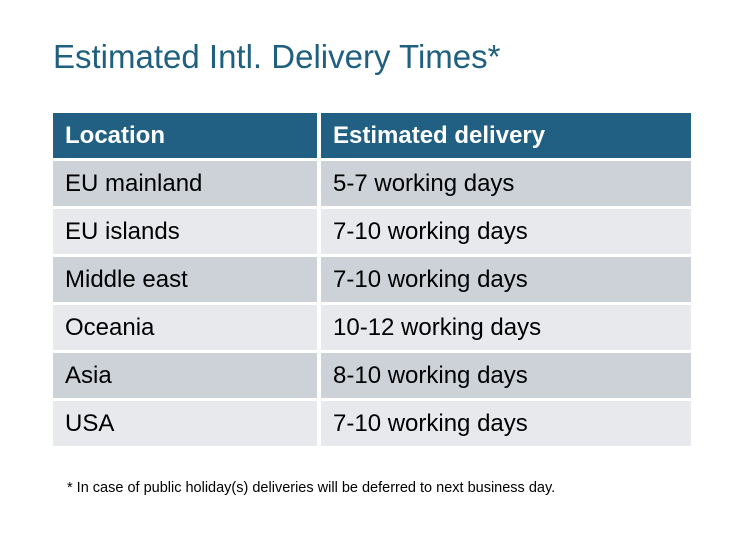 The width and height of the screenshot is (745, 536). Describe the element at coordinates (506, 183) in the screenshot. I see `delivery-cell: 5-7 working days` at that location.